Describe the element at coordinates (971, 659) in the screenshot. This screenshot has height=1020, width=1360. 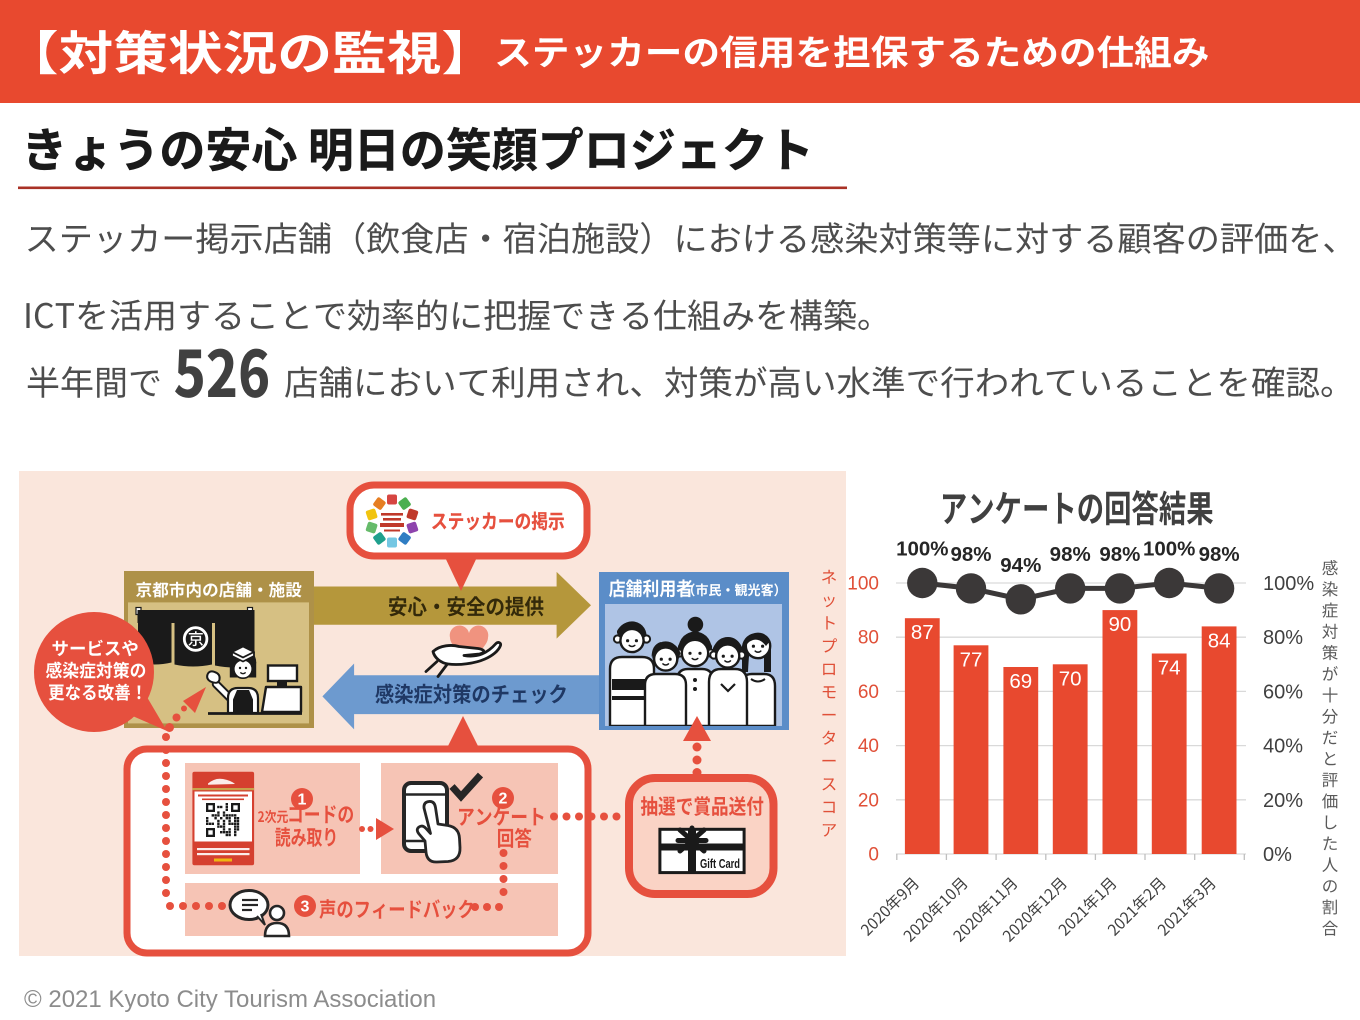
I see `svg-text: 77` at that location.